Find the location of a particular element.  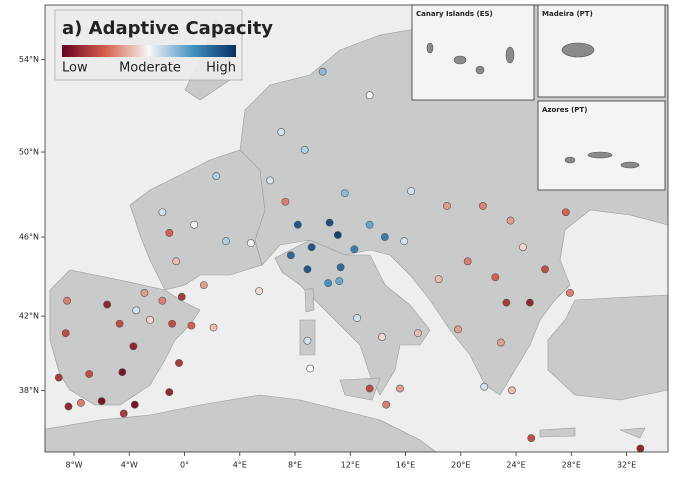

x-tick-label: 0° is located at coordinates (184, 465).